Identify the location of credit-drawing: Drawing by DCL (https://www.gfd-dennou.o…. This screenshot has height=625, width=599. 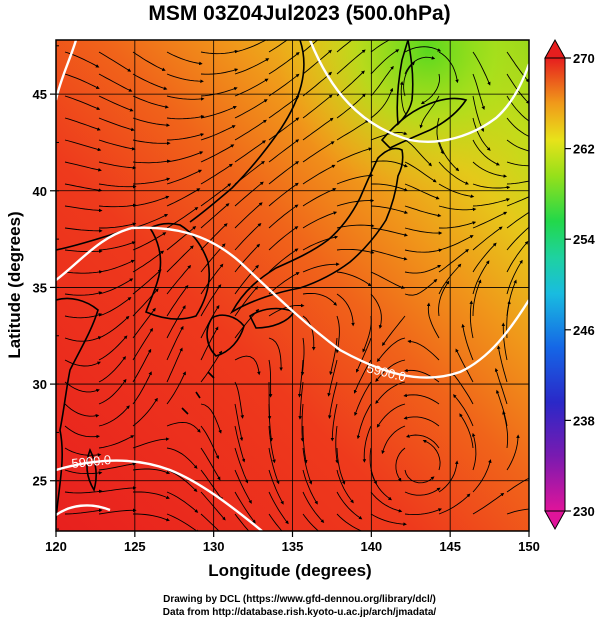
(299, 599).